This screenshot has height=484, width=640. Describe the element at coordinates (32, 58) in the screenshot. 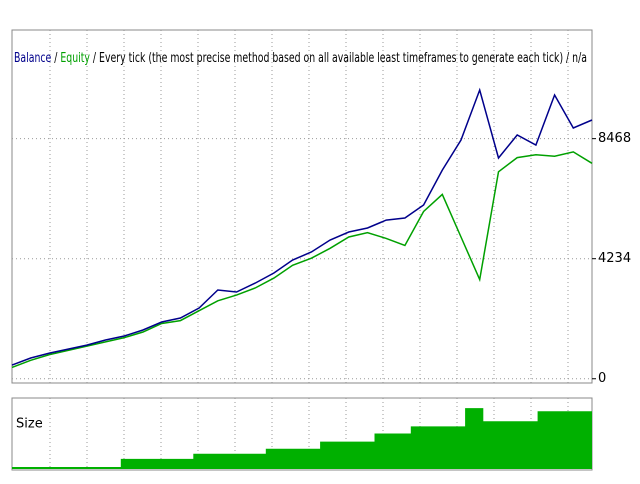

I see `legend-balance: Balance` at that location.